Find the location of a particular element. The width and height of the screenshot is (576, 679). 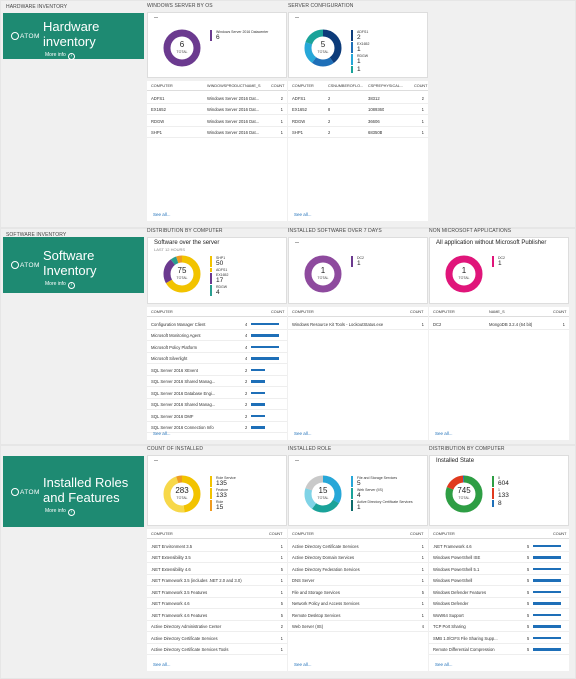

table-row: .NET Framework 3.5 Features 1 is located at coordinates (217, 592).